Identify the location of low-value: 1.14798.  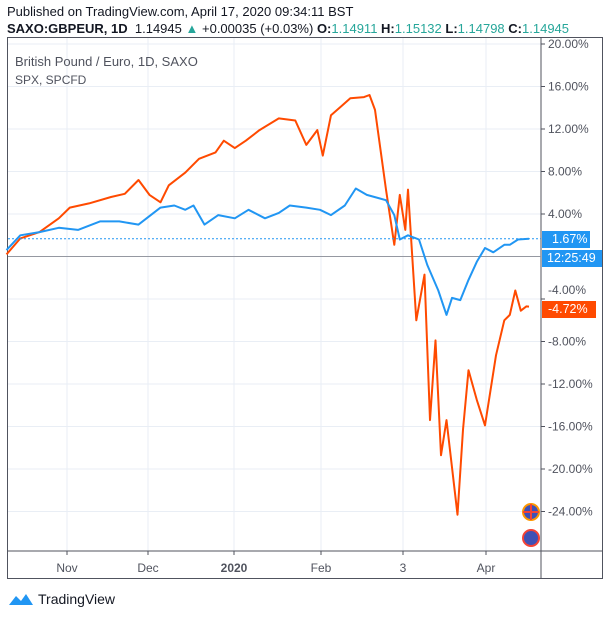
(481, 28).